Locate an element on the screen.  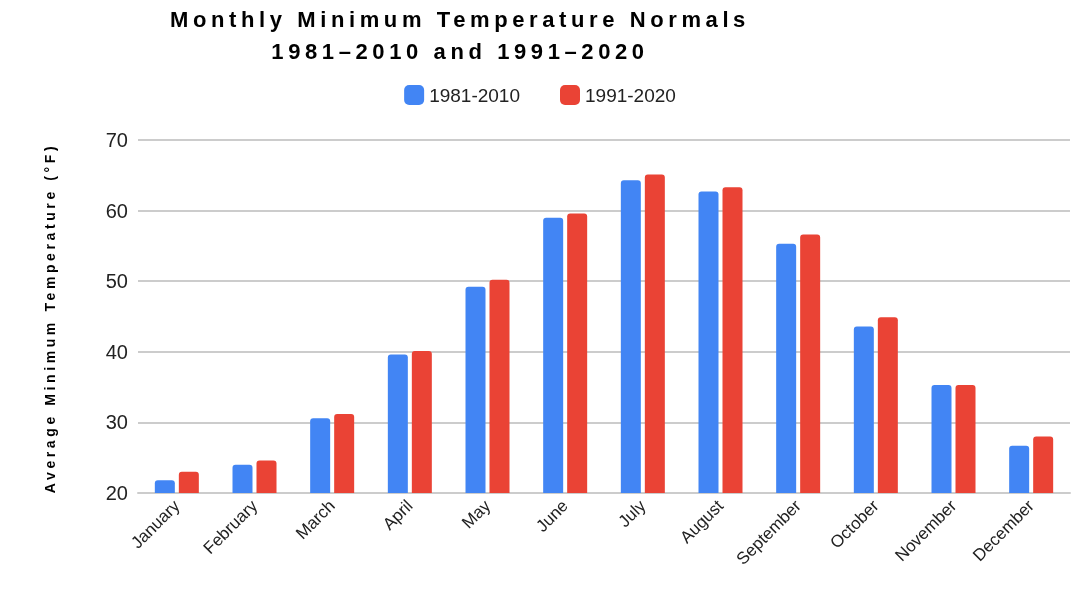
chart-title: Monthly Minimum Temperature Normals 1981–2010 and 1991–2020 is located at coordinates (460, 36).